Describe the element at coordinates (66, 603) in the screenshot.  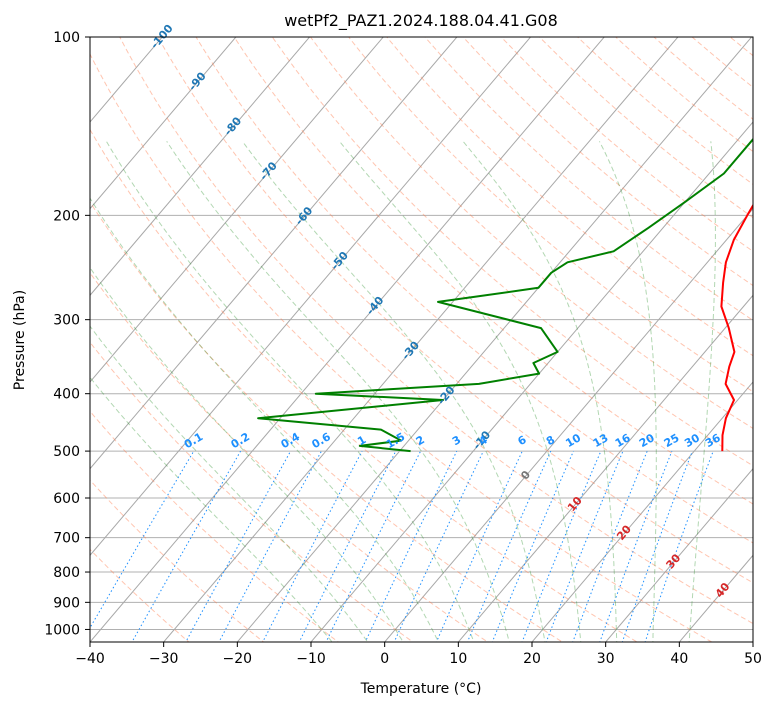
I see `y-tick-label: 900` at that location.